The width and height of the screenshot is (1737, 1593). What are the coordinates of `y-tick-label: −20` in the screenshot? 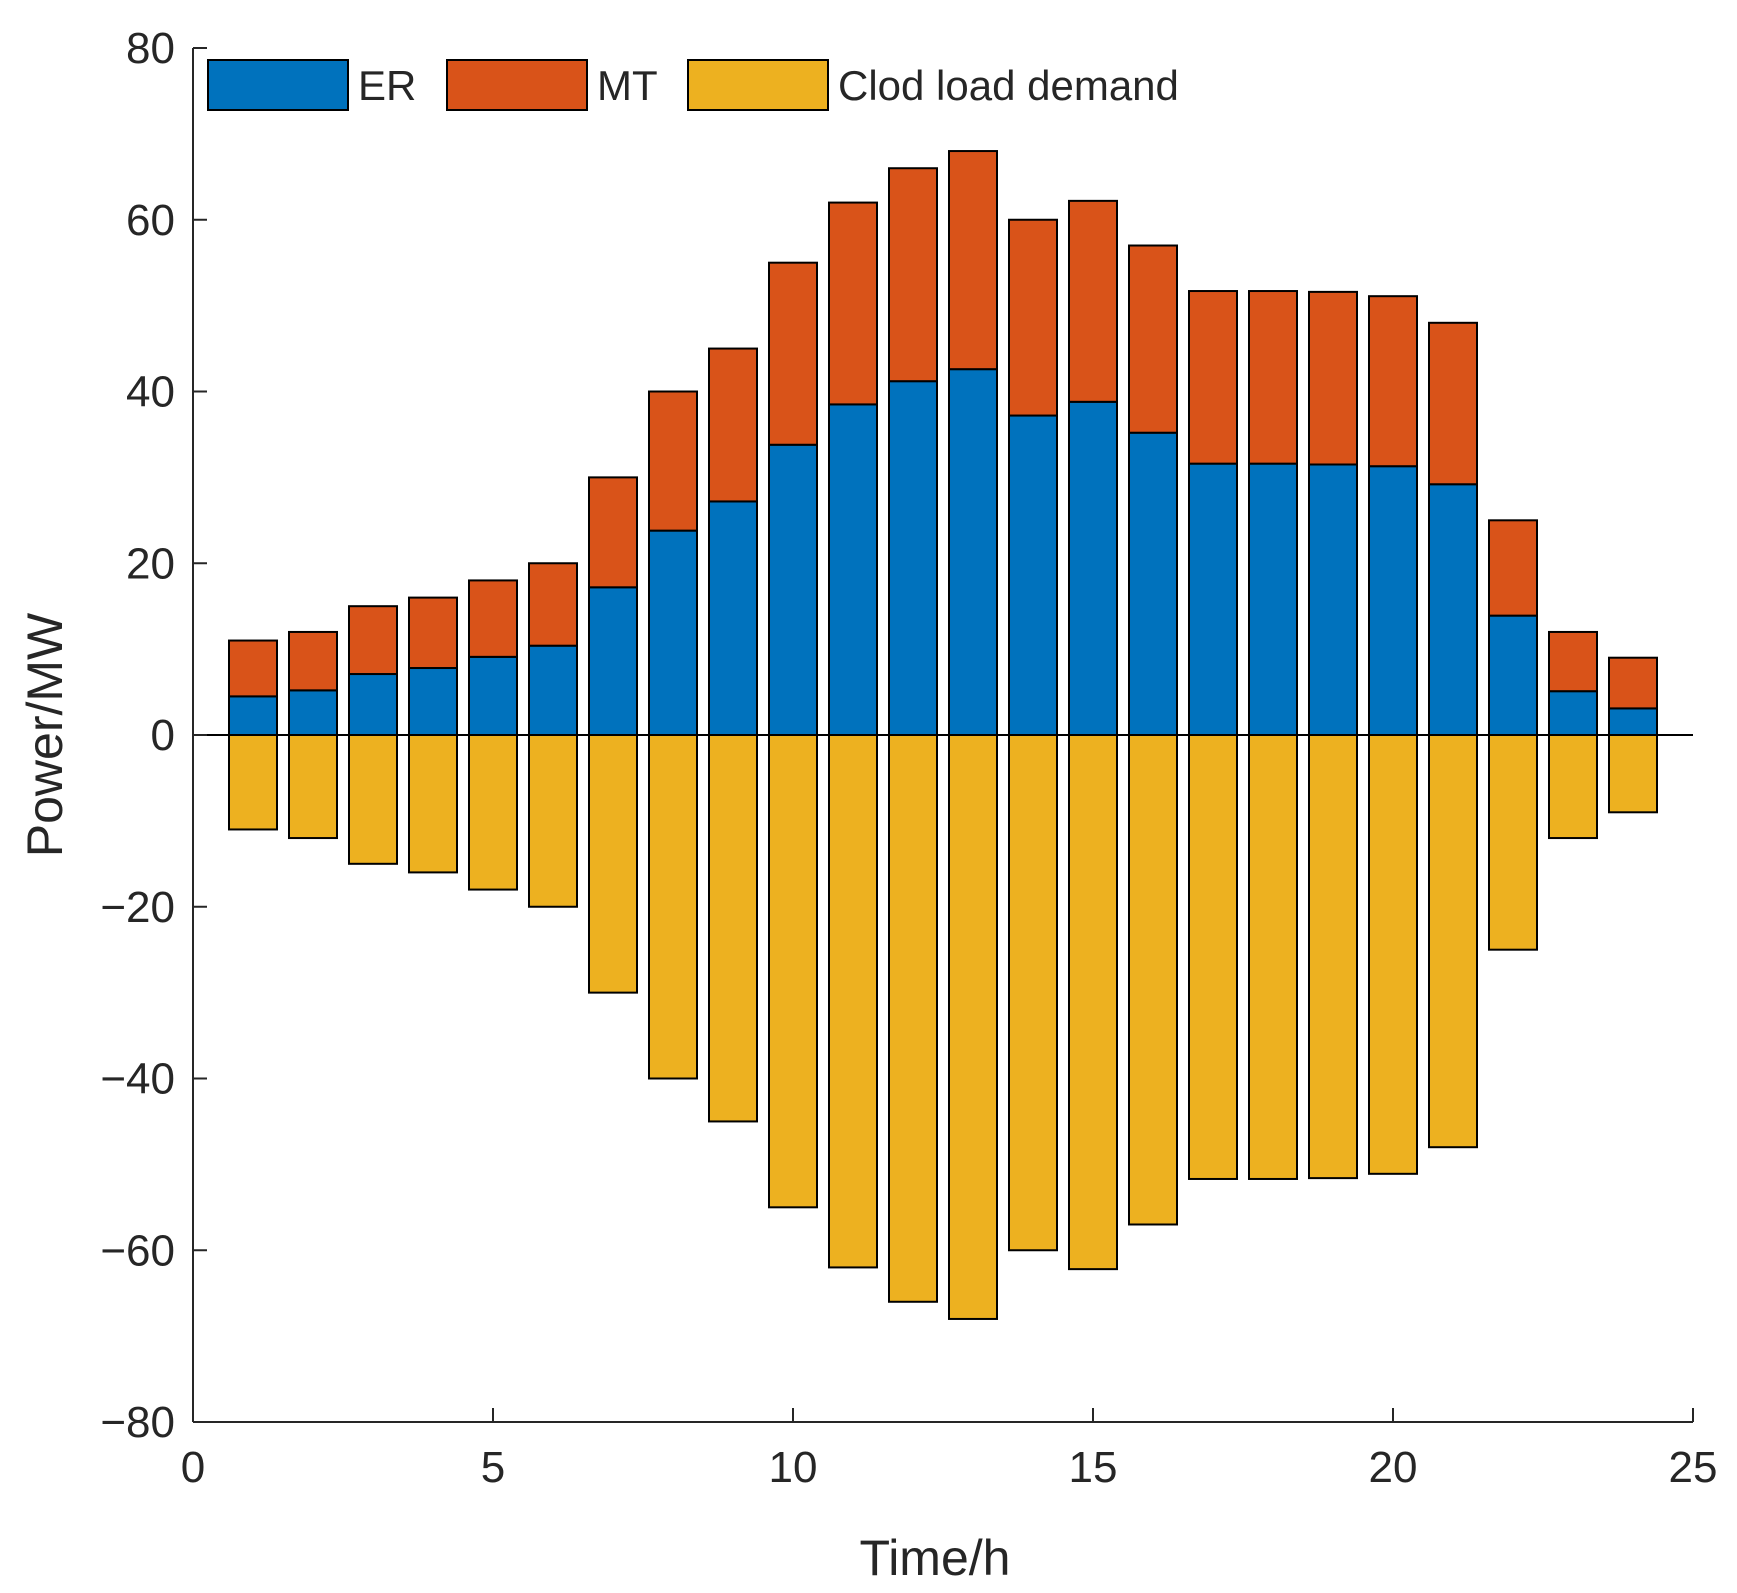 It's located at (137, 907).